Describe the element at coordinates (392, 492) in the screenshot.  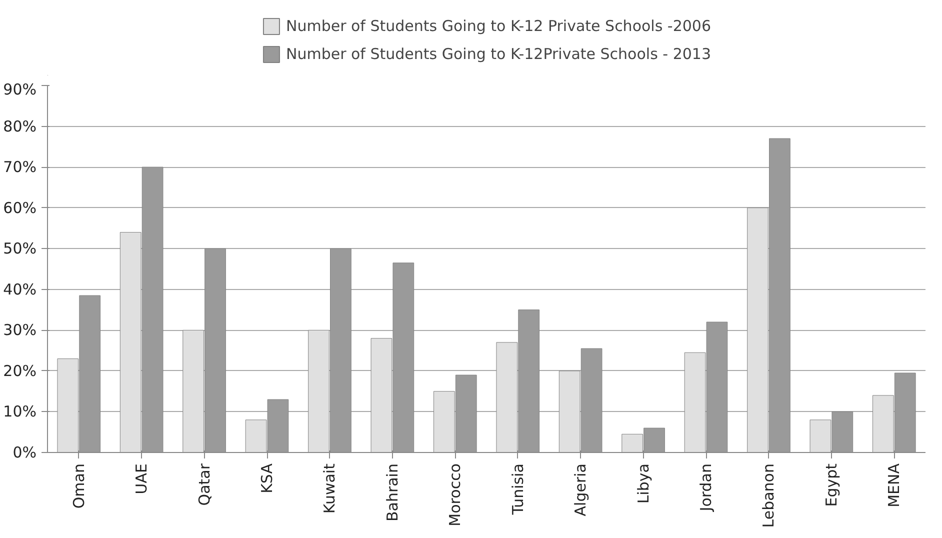
I see `x-tick-label: Bahrain` at that location.